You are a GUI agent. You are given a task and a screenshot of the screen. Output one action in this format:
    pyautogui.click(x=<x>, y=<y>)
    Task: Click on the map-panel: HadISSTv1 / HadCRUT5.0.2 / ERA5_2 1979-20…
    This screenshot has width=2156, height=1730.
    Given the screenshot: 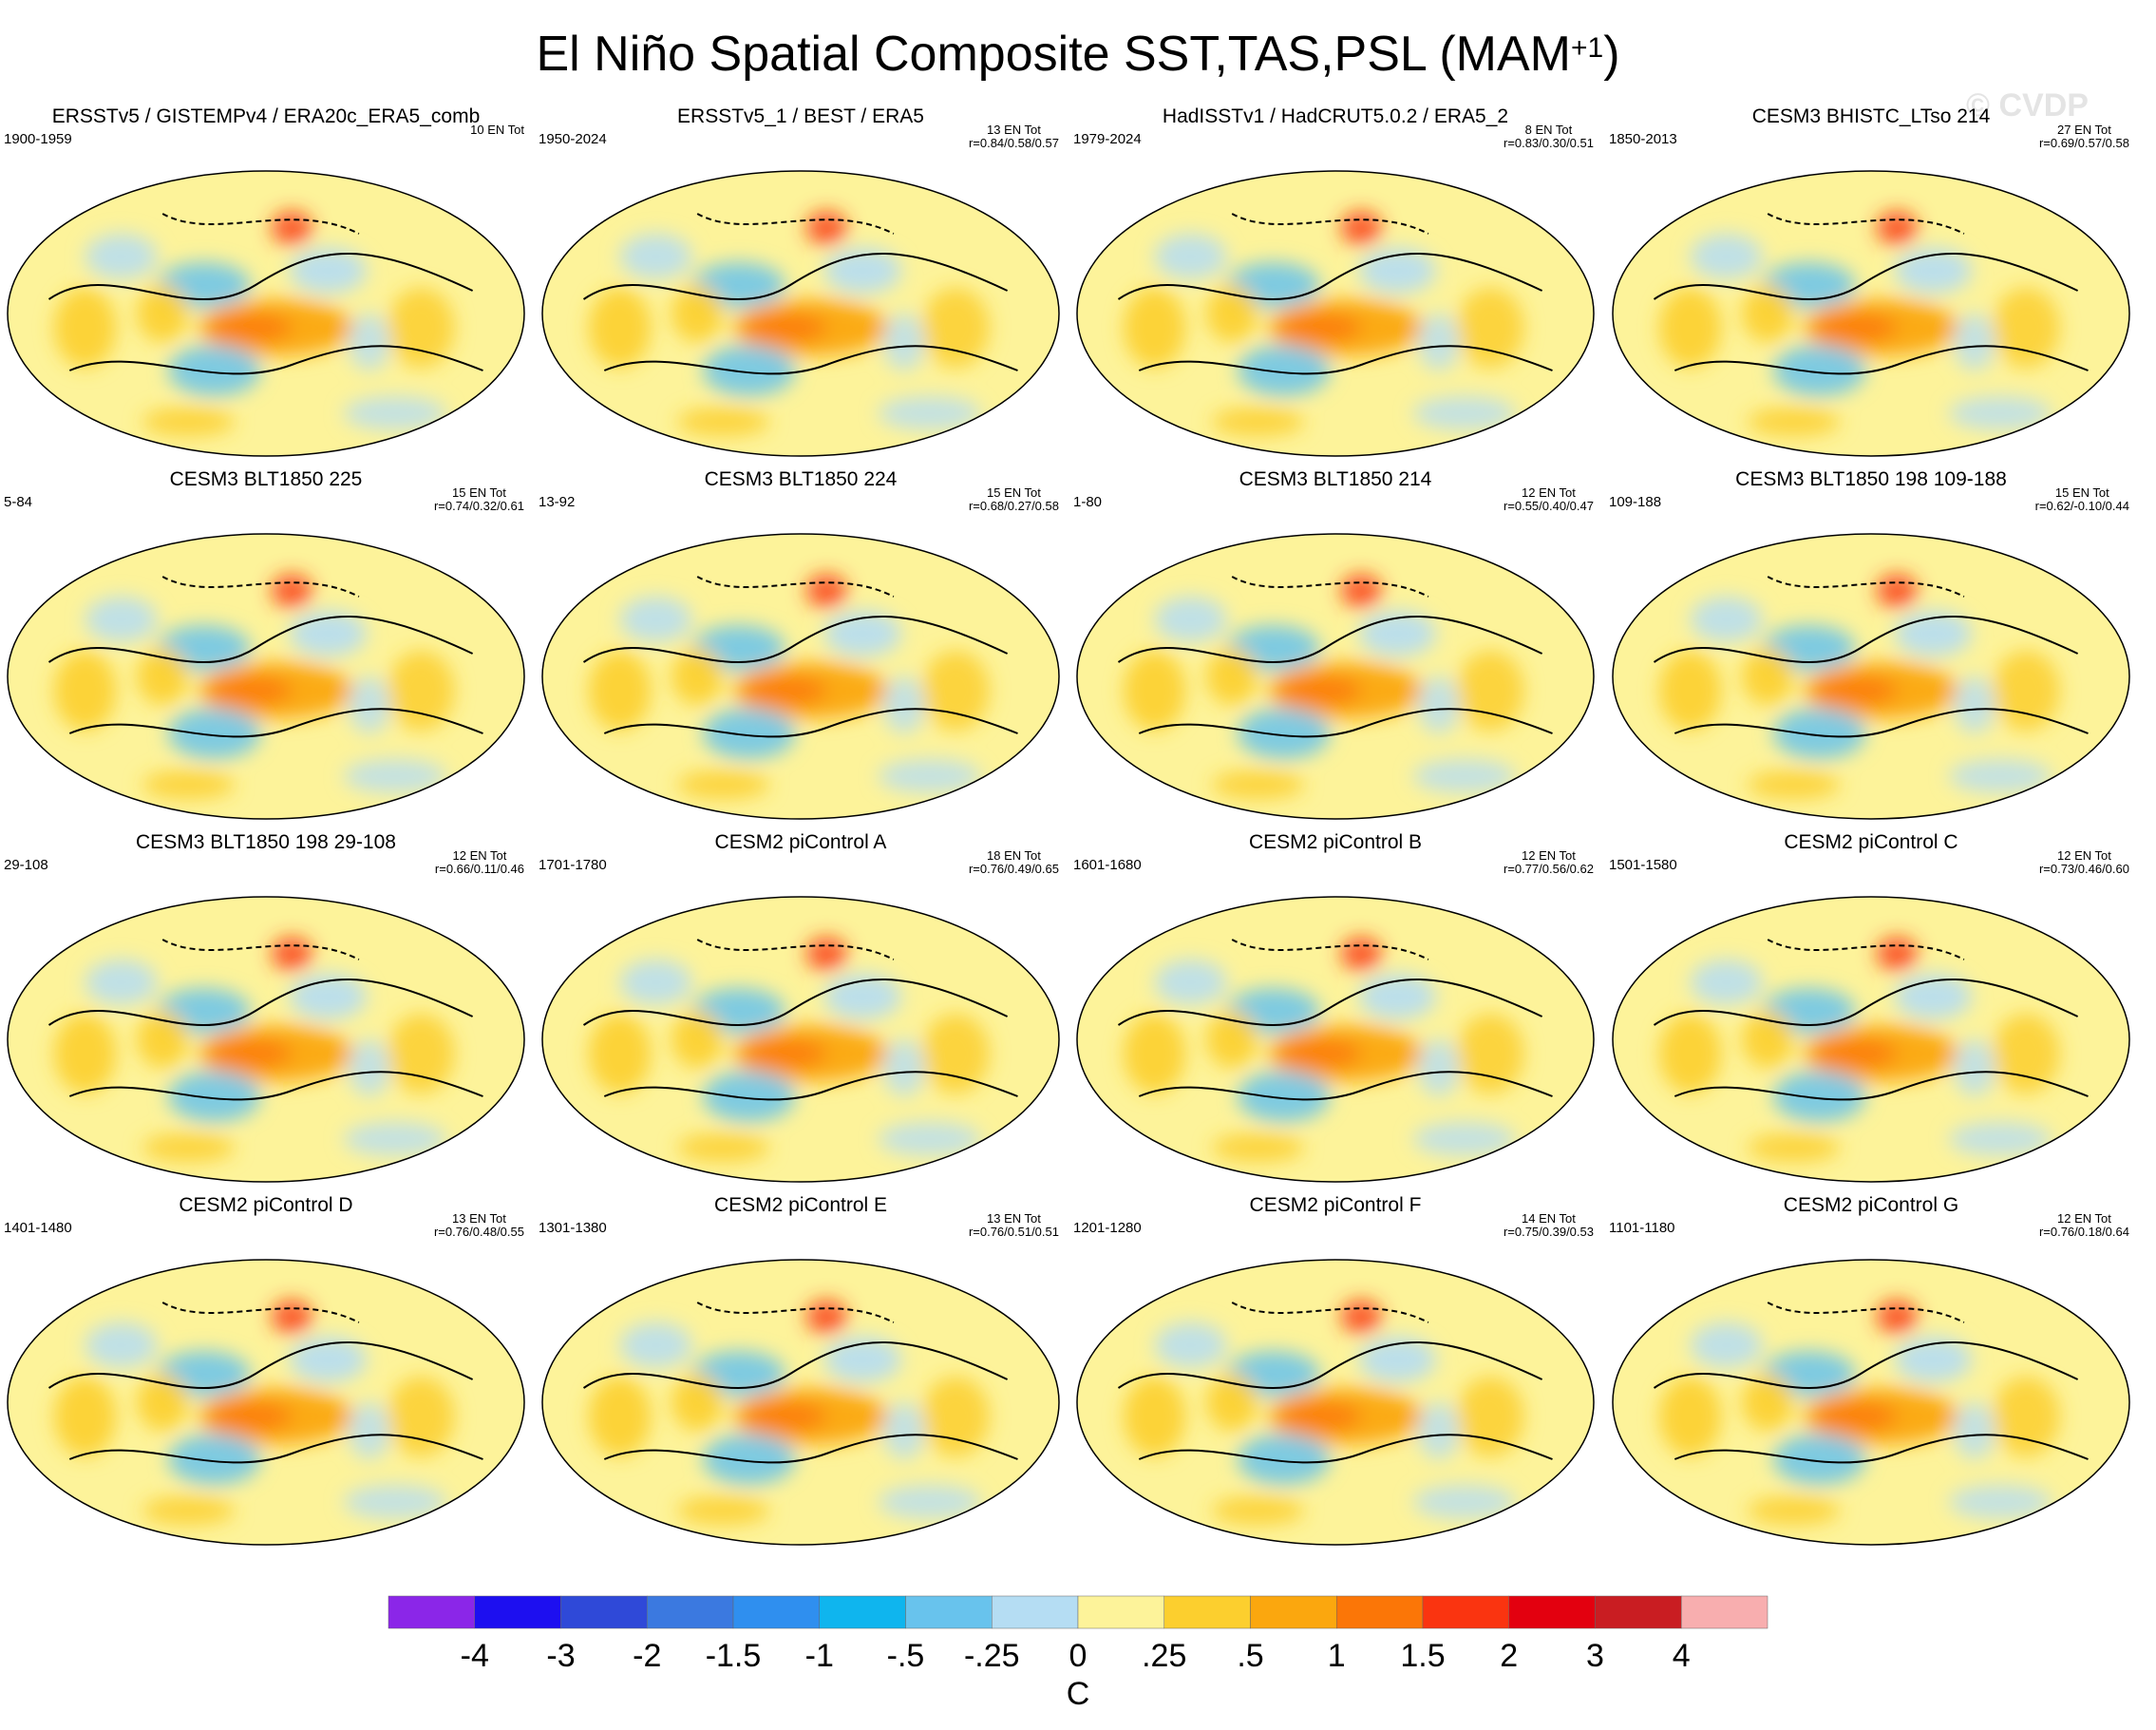 What is the action you would take?
    pyautogui.click(x=1335, y=283)
    